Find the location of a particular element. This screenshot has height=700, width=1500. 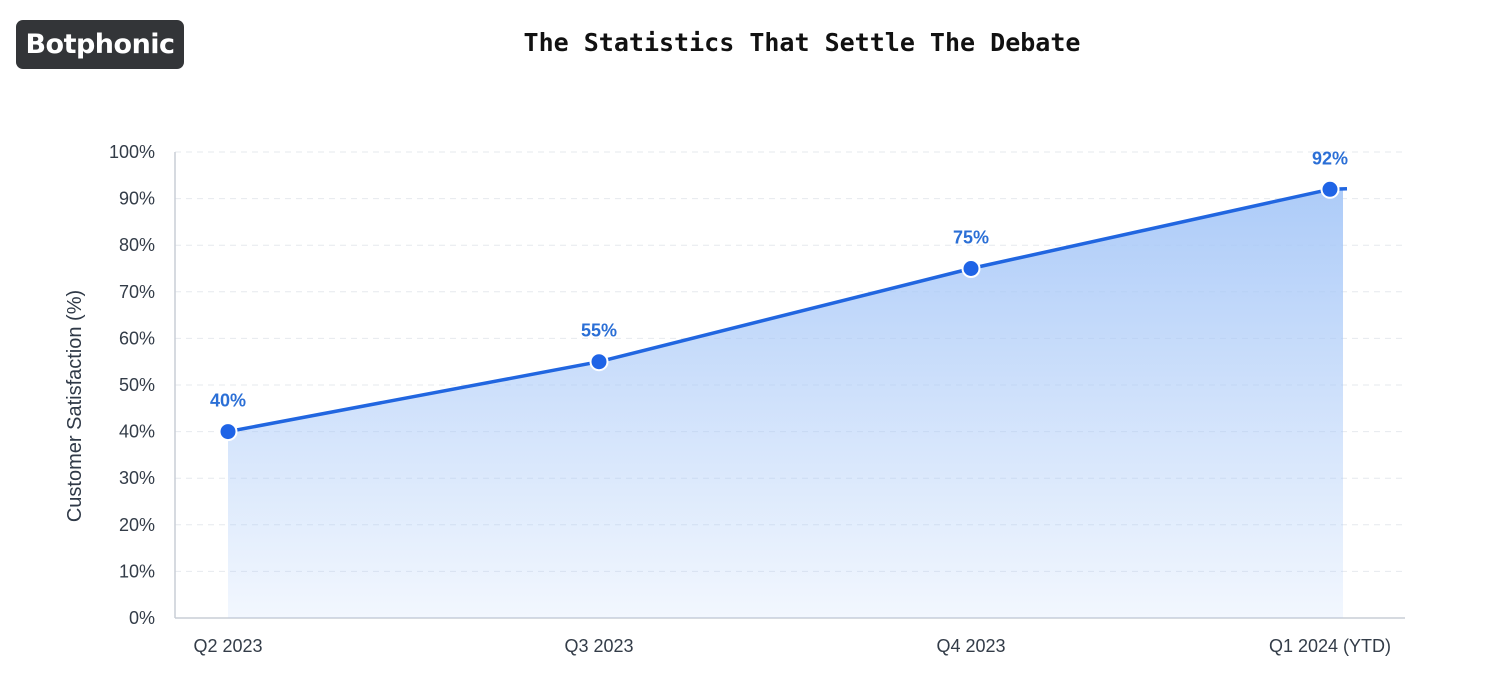

x-tick-label: Q3 2023 is located at coordinates (598, 646).